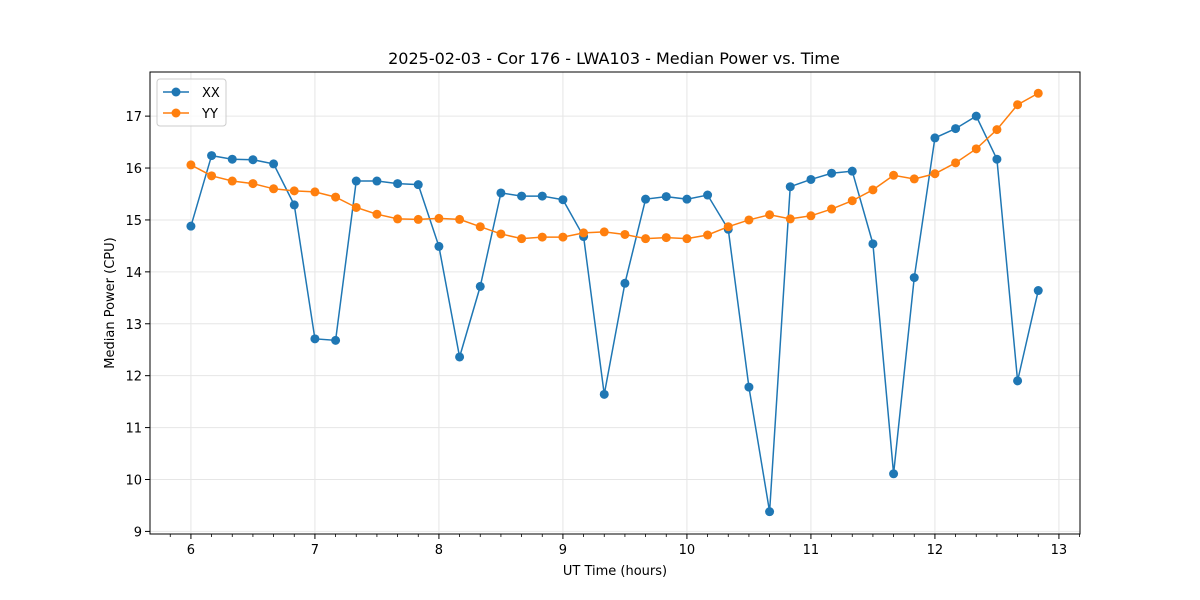 The height and width of the screenshot is (600, 1200). I want to click on x-tick-label: 12, so click(935, 550).